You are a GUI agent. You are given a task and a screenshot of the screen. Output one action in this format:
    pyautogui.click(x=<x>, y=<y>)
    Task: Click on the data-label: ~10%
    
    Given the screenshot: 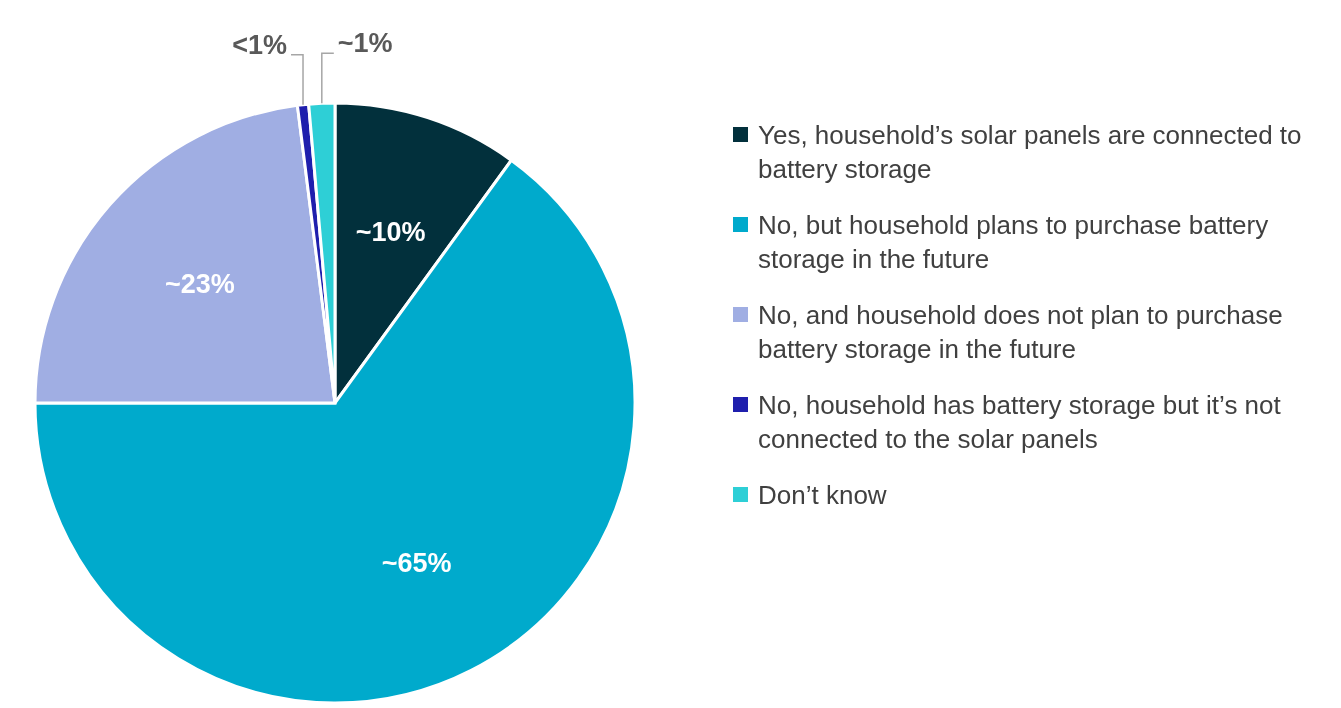 What is the action you would take?
    pyautogui.click(x=390, y=231)
    